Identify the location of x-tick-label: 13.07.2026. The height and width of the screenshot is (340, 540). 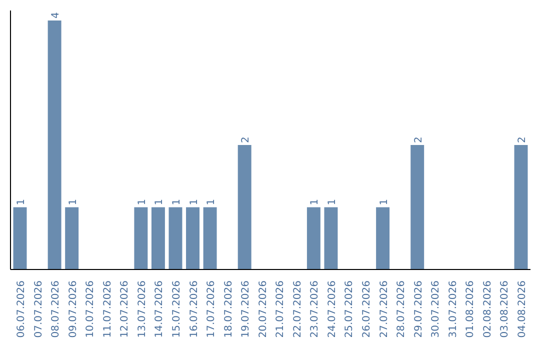
(142, 309).